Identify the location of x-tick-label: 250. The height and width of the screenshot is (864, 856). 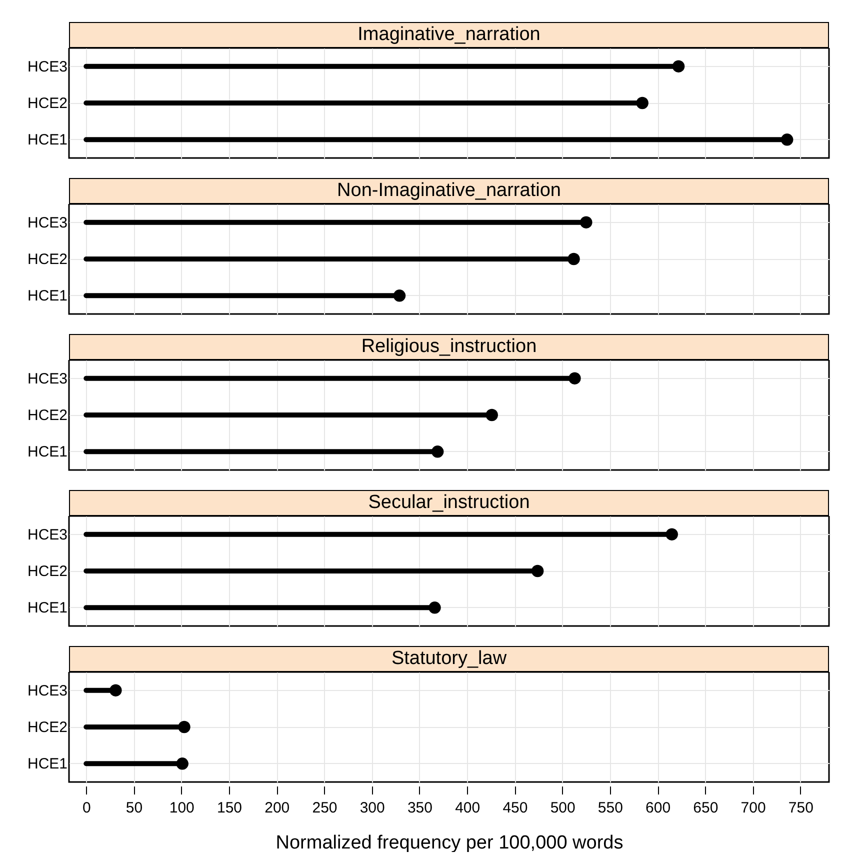
(325, 808).